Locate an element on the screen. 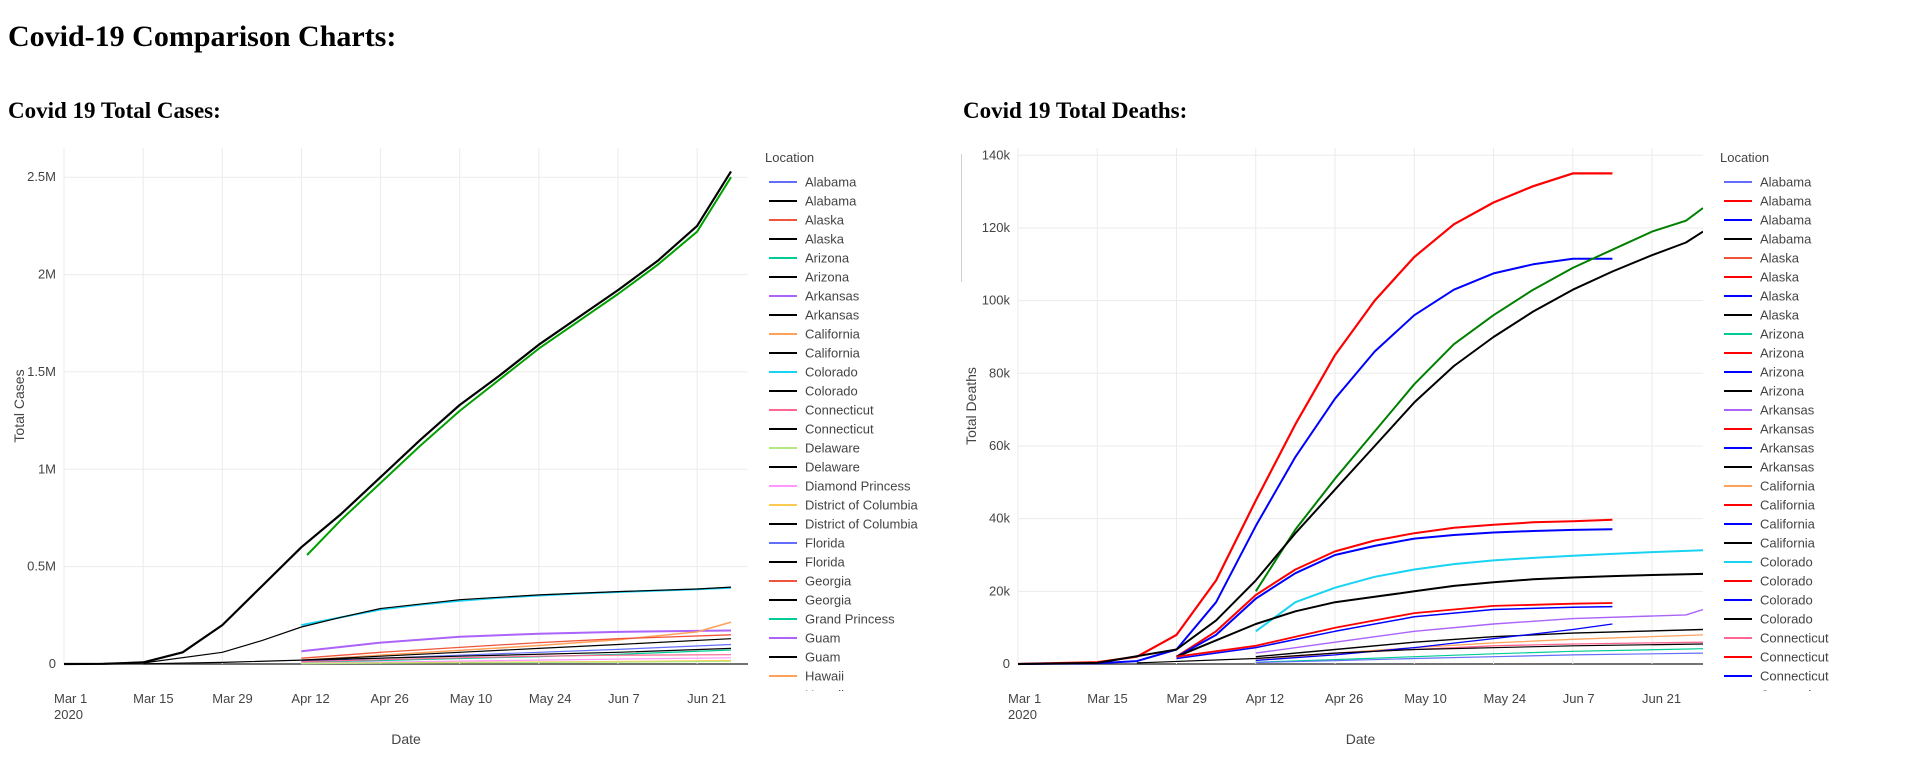  y-tick-label: 140k is located at coordinates (996, 154).